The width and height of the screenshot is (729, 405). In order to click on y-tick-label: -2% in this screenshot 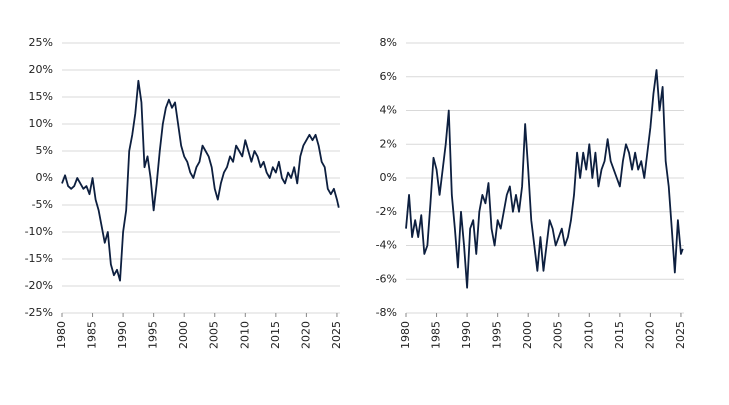, I will do `click(386, 211)`.